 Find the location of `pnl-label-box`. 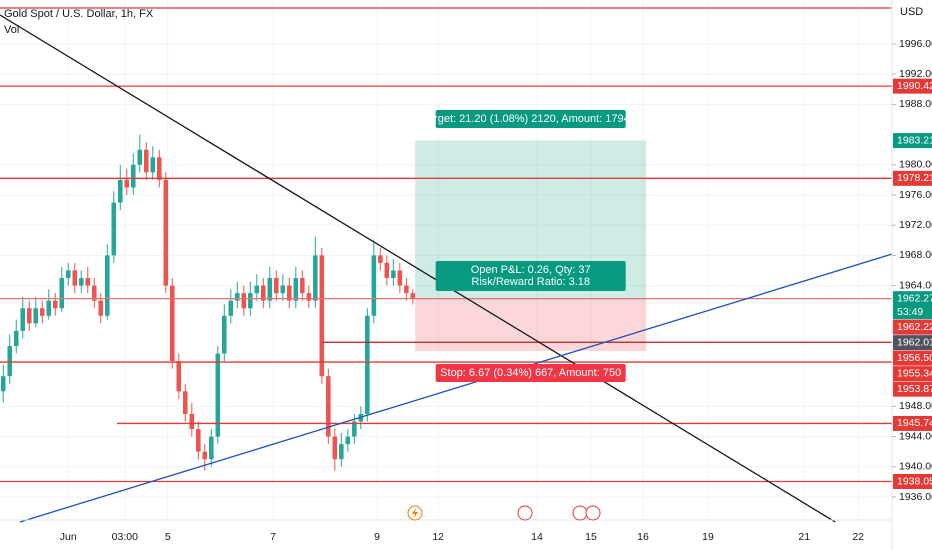

pnl-label-box is located at coordinates (530, 276).